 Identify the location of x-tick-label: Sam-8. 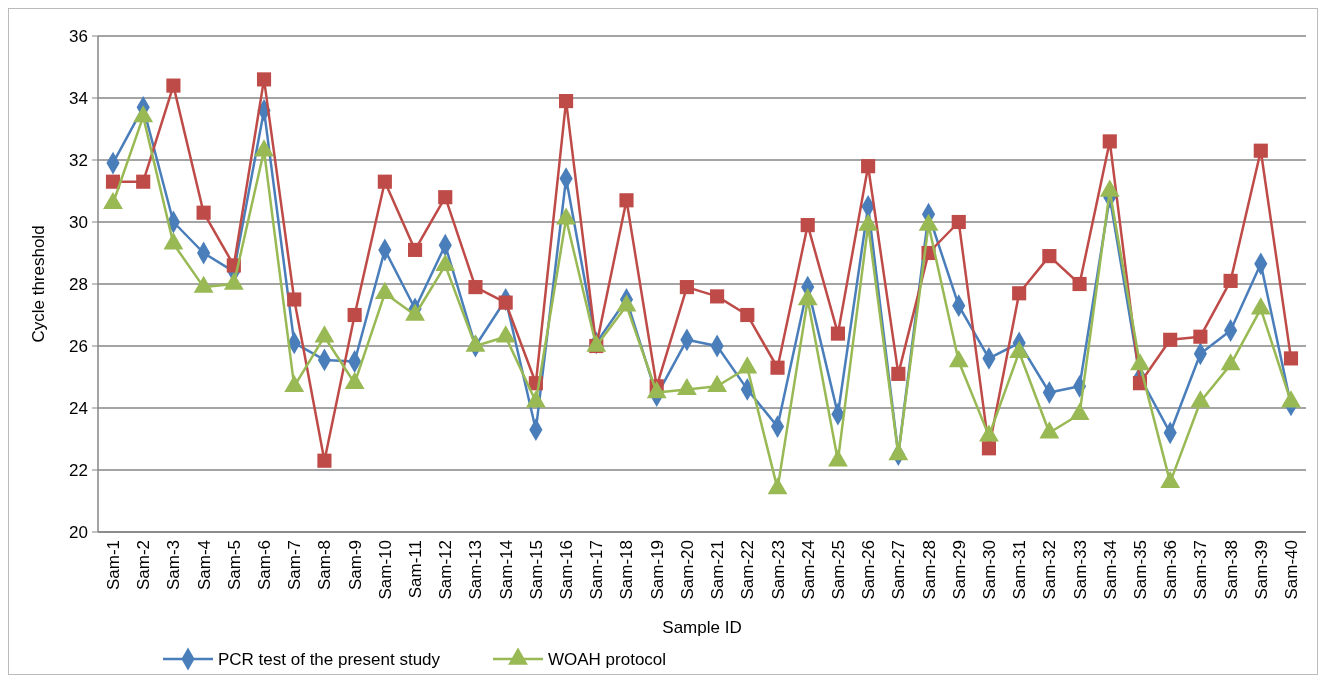
(325, 565).